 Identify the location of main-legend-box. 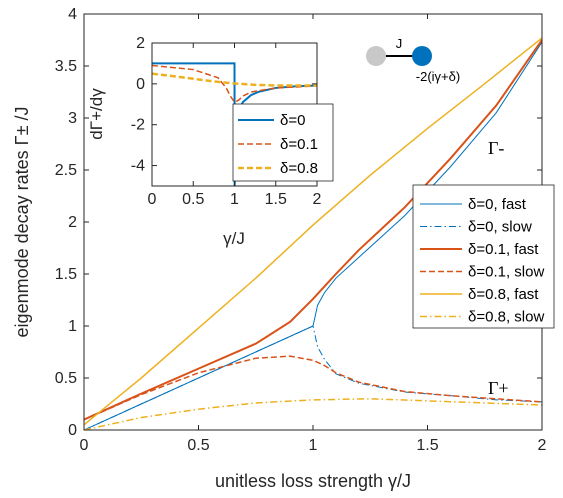
(483, 256).